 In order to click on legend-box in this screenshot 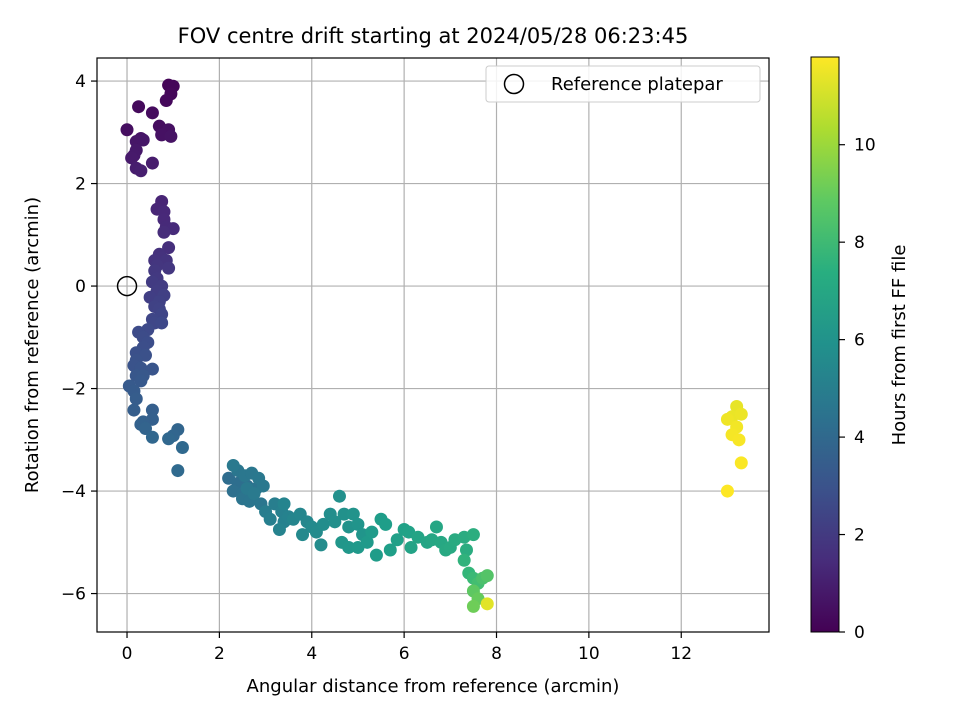, I will do `click(623, 84)`.